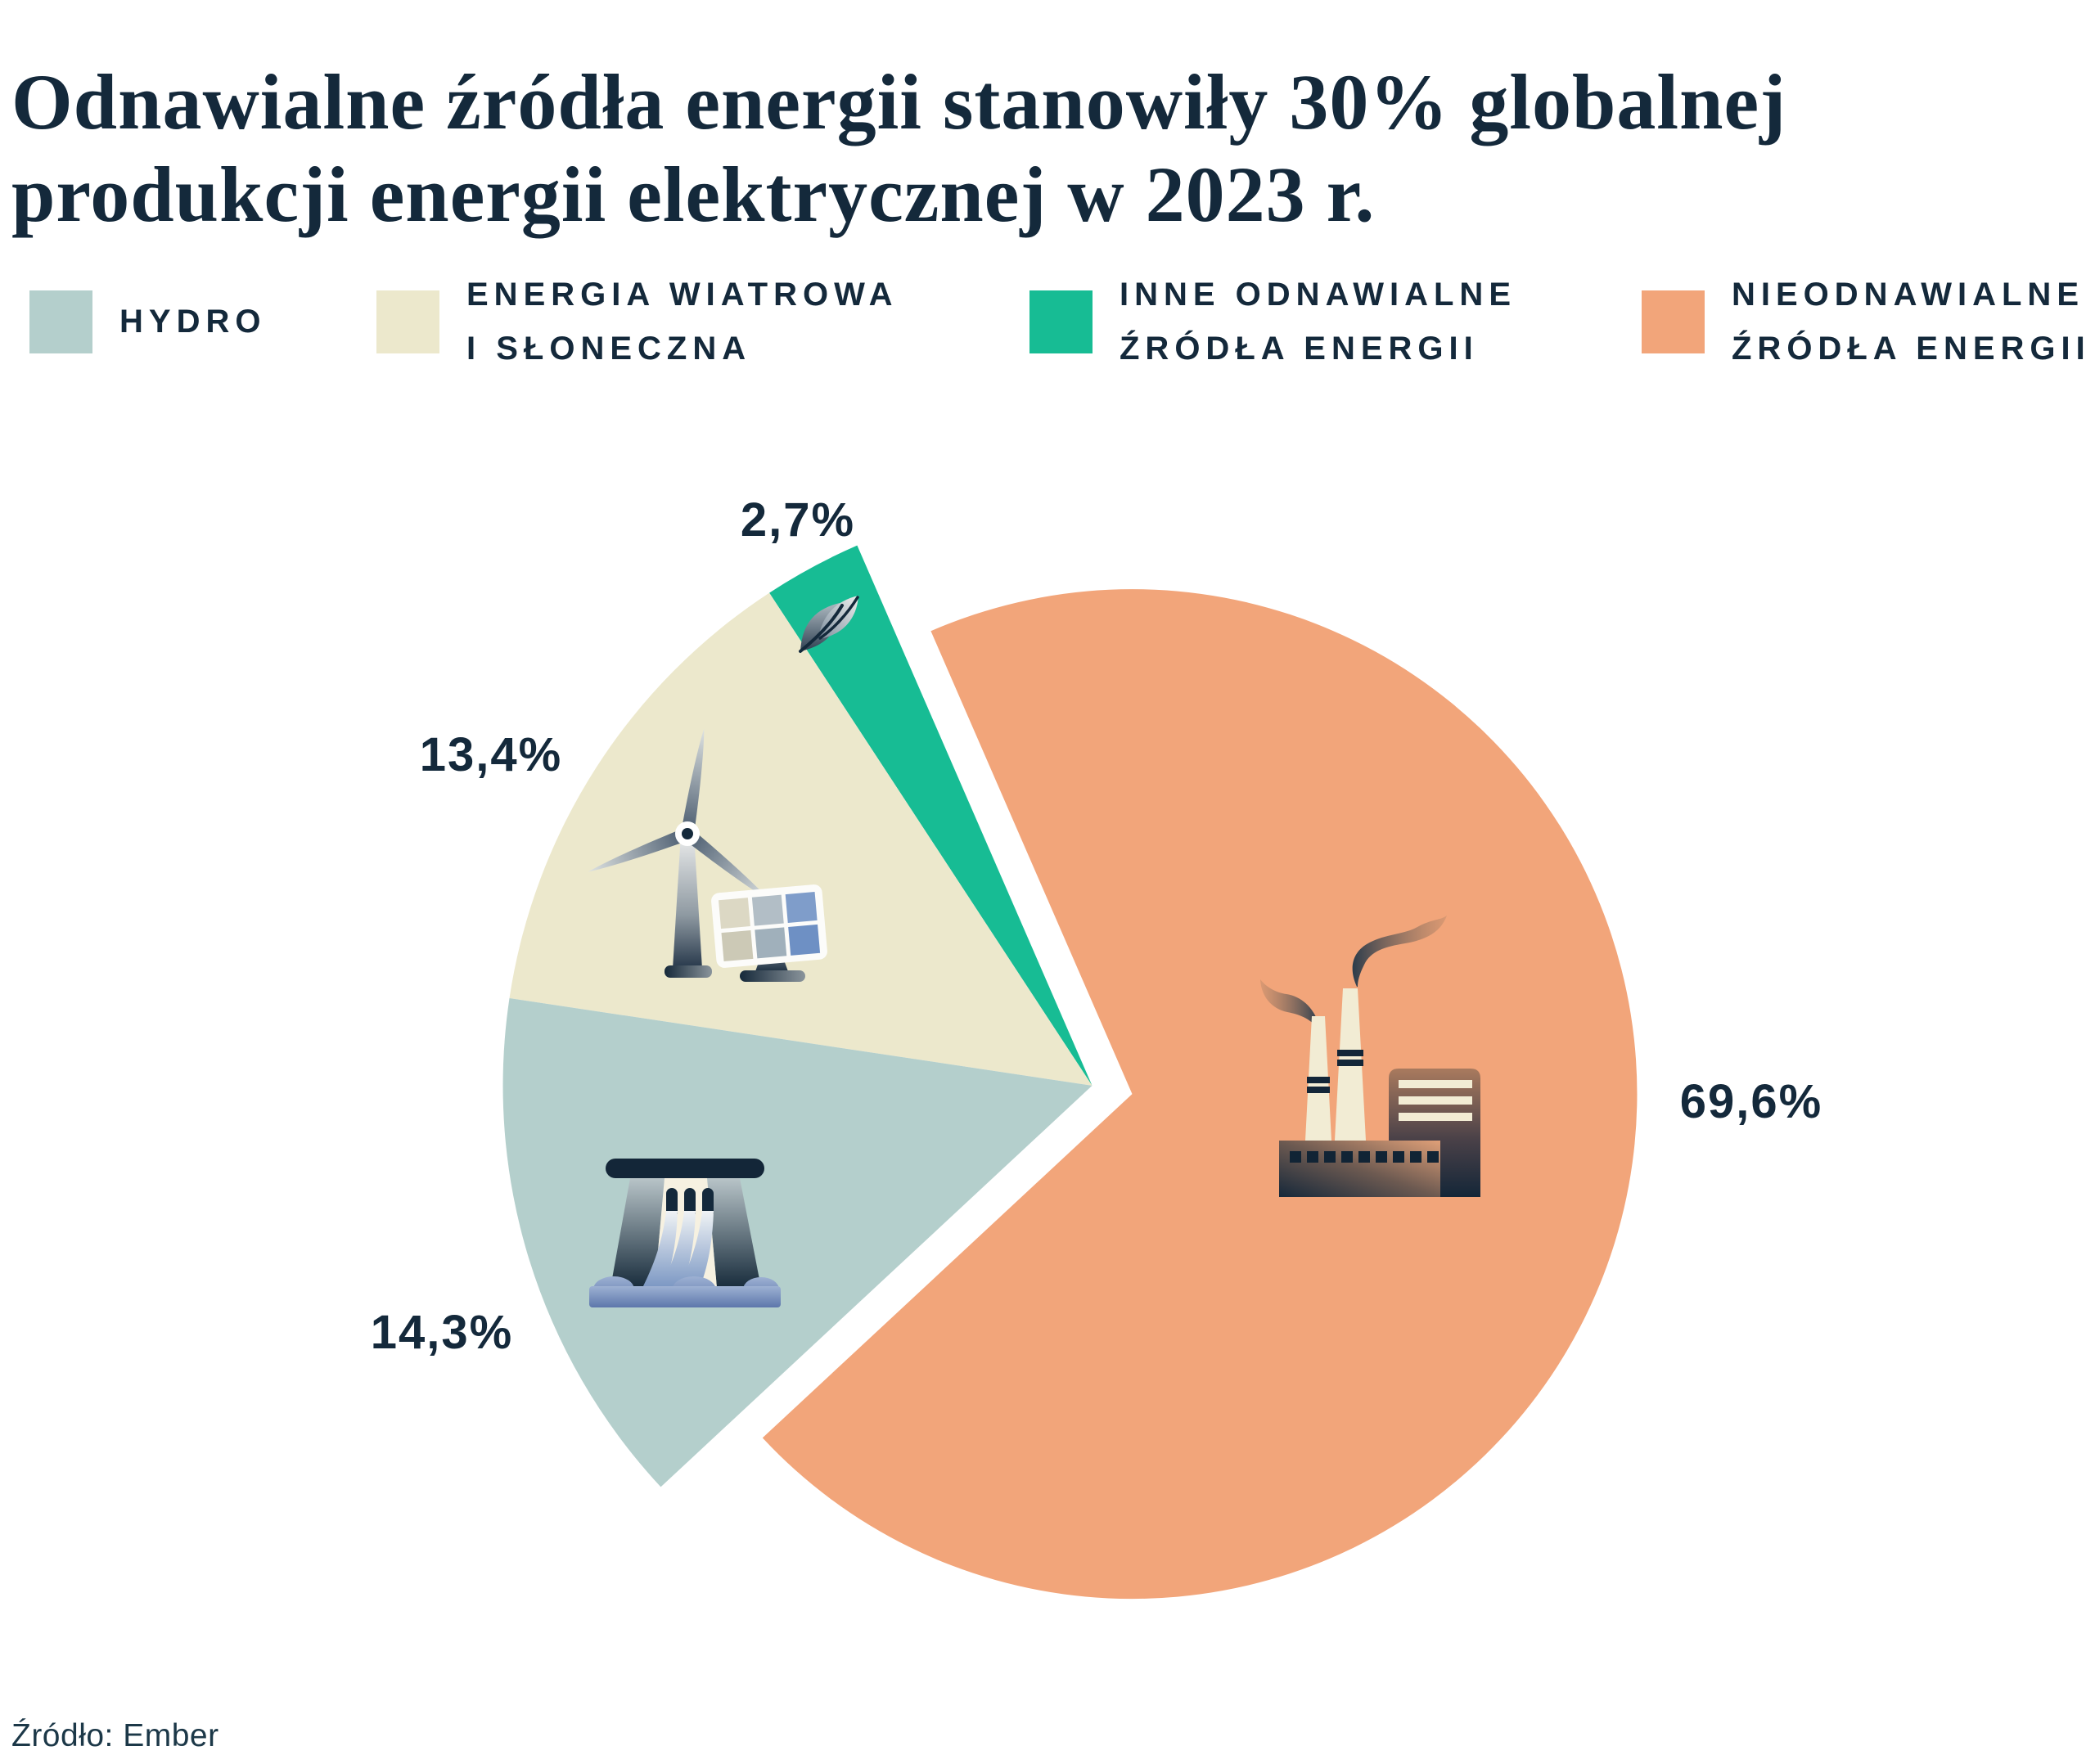  What do you see at coordinates (734, 1233) in the screenshot?
I see `dam-right-wall` at bounding box center [734, 1233].